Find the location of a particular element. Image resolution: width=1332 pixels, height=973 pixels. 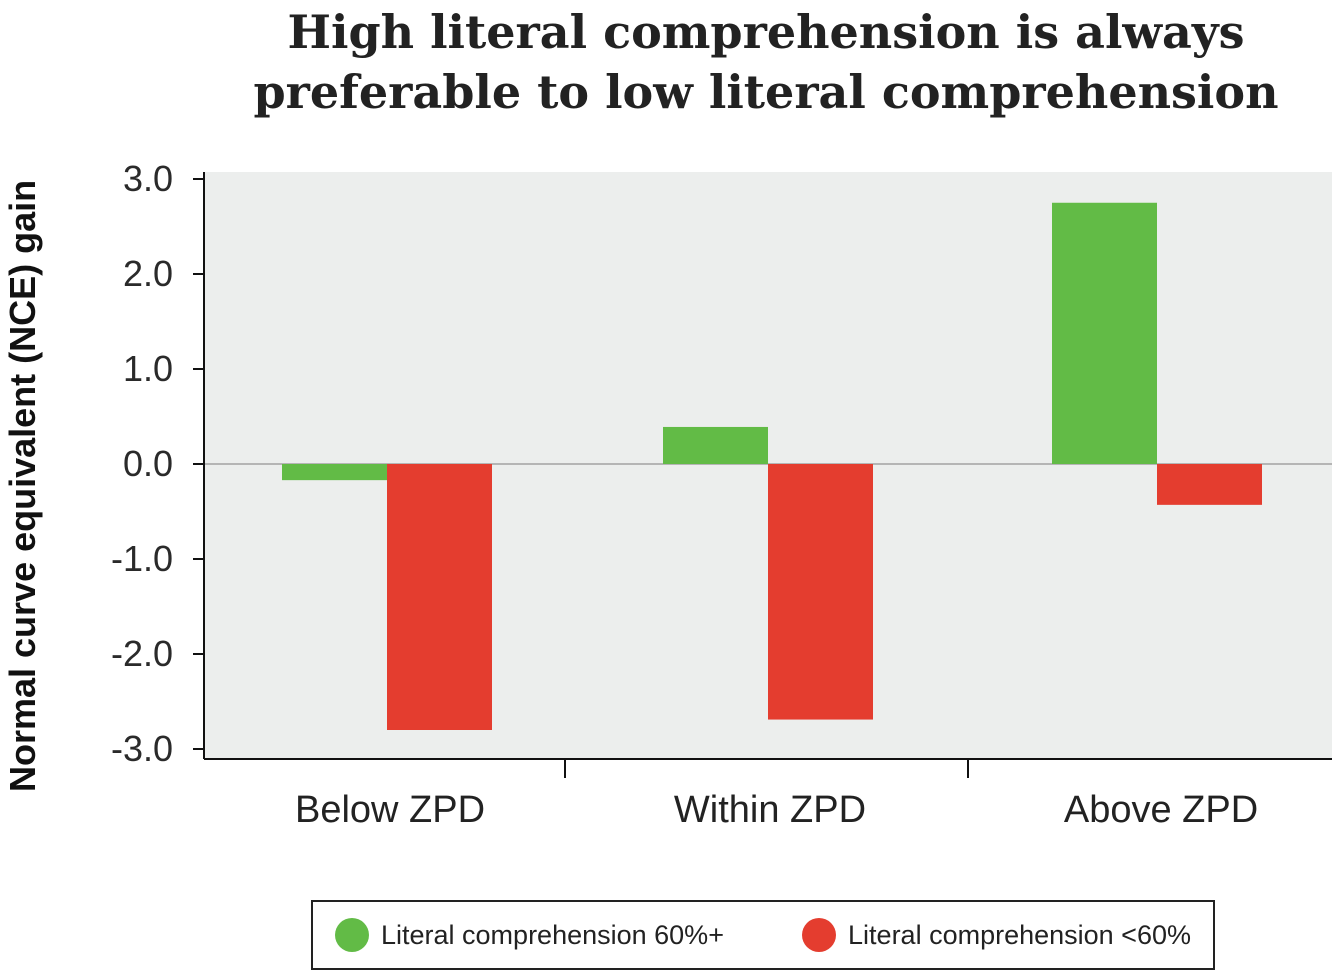

y-tick-label: 3.0 is located at coordinates (148, 178).